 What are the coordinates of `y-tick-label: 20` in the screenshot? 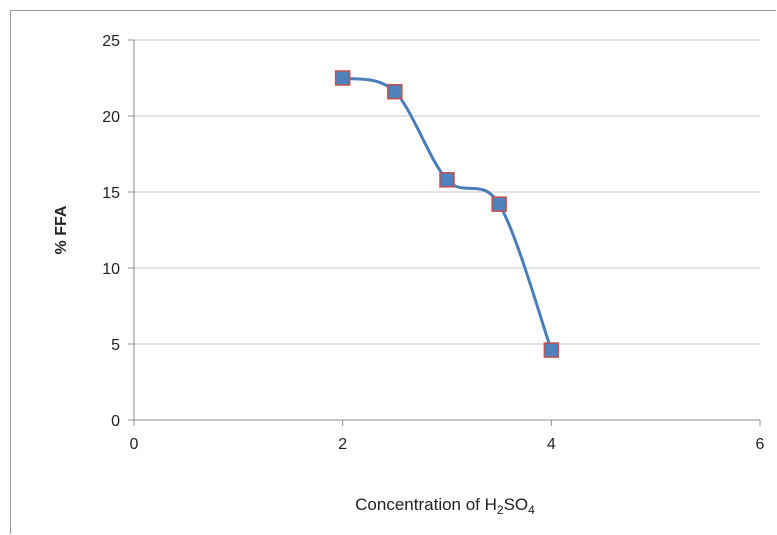 It's located at (111, 117).